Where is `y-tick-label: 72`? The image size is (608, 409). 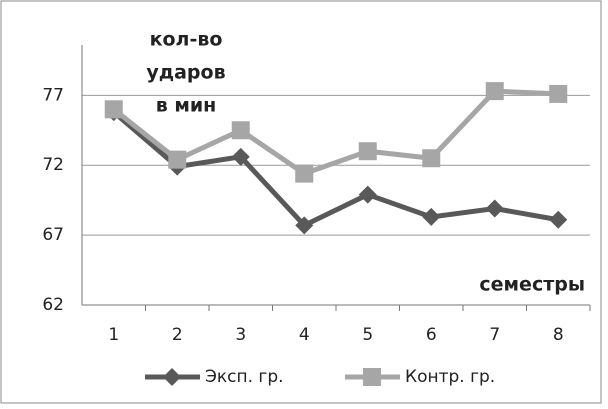
y-tick-label: 72 is located at coordinates (53, 165).